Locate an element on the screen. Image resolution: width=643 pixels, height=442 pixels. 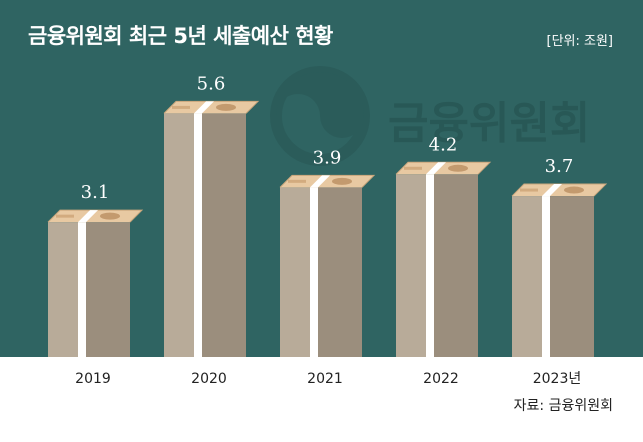
bar-2019 is located at coordinates (95, 283).